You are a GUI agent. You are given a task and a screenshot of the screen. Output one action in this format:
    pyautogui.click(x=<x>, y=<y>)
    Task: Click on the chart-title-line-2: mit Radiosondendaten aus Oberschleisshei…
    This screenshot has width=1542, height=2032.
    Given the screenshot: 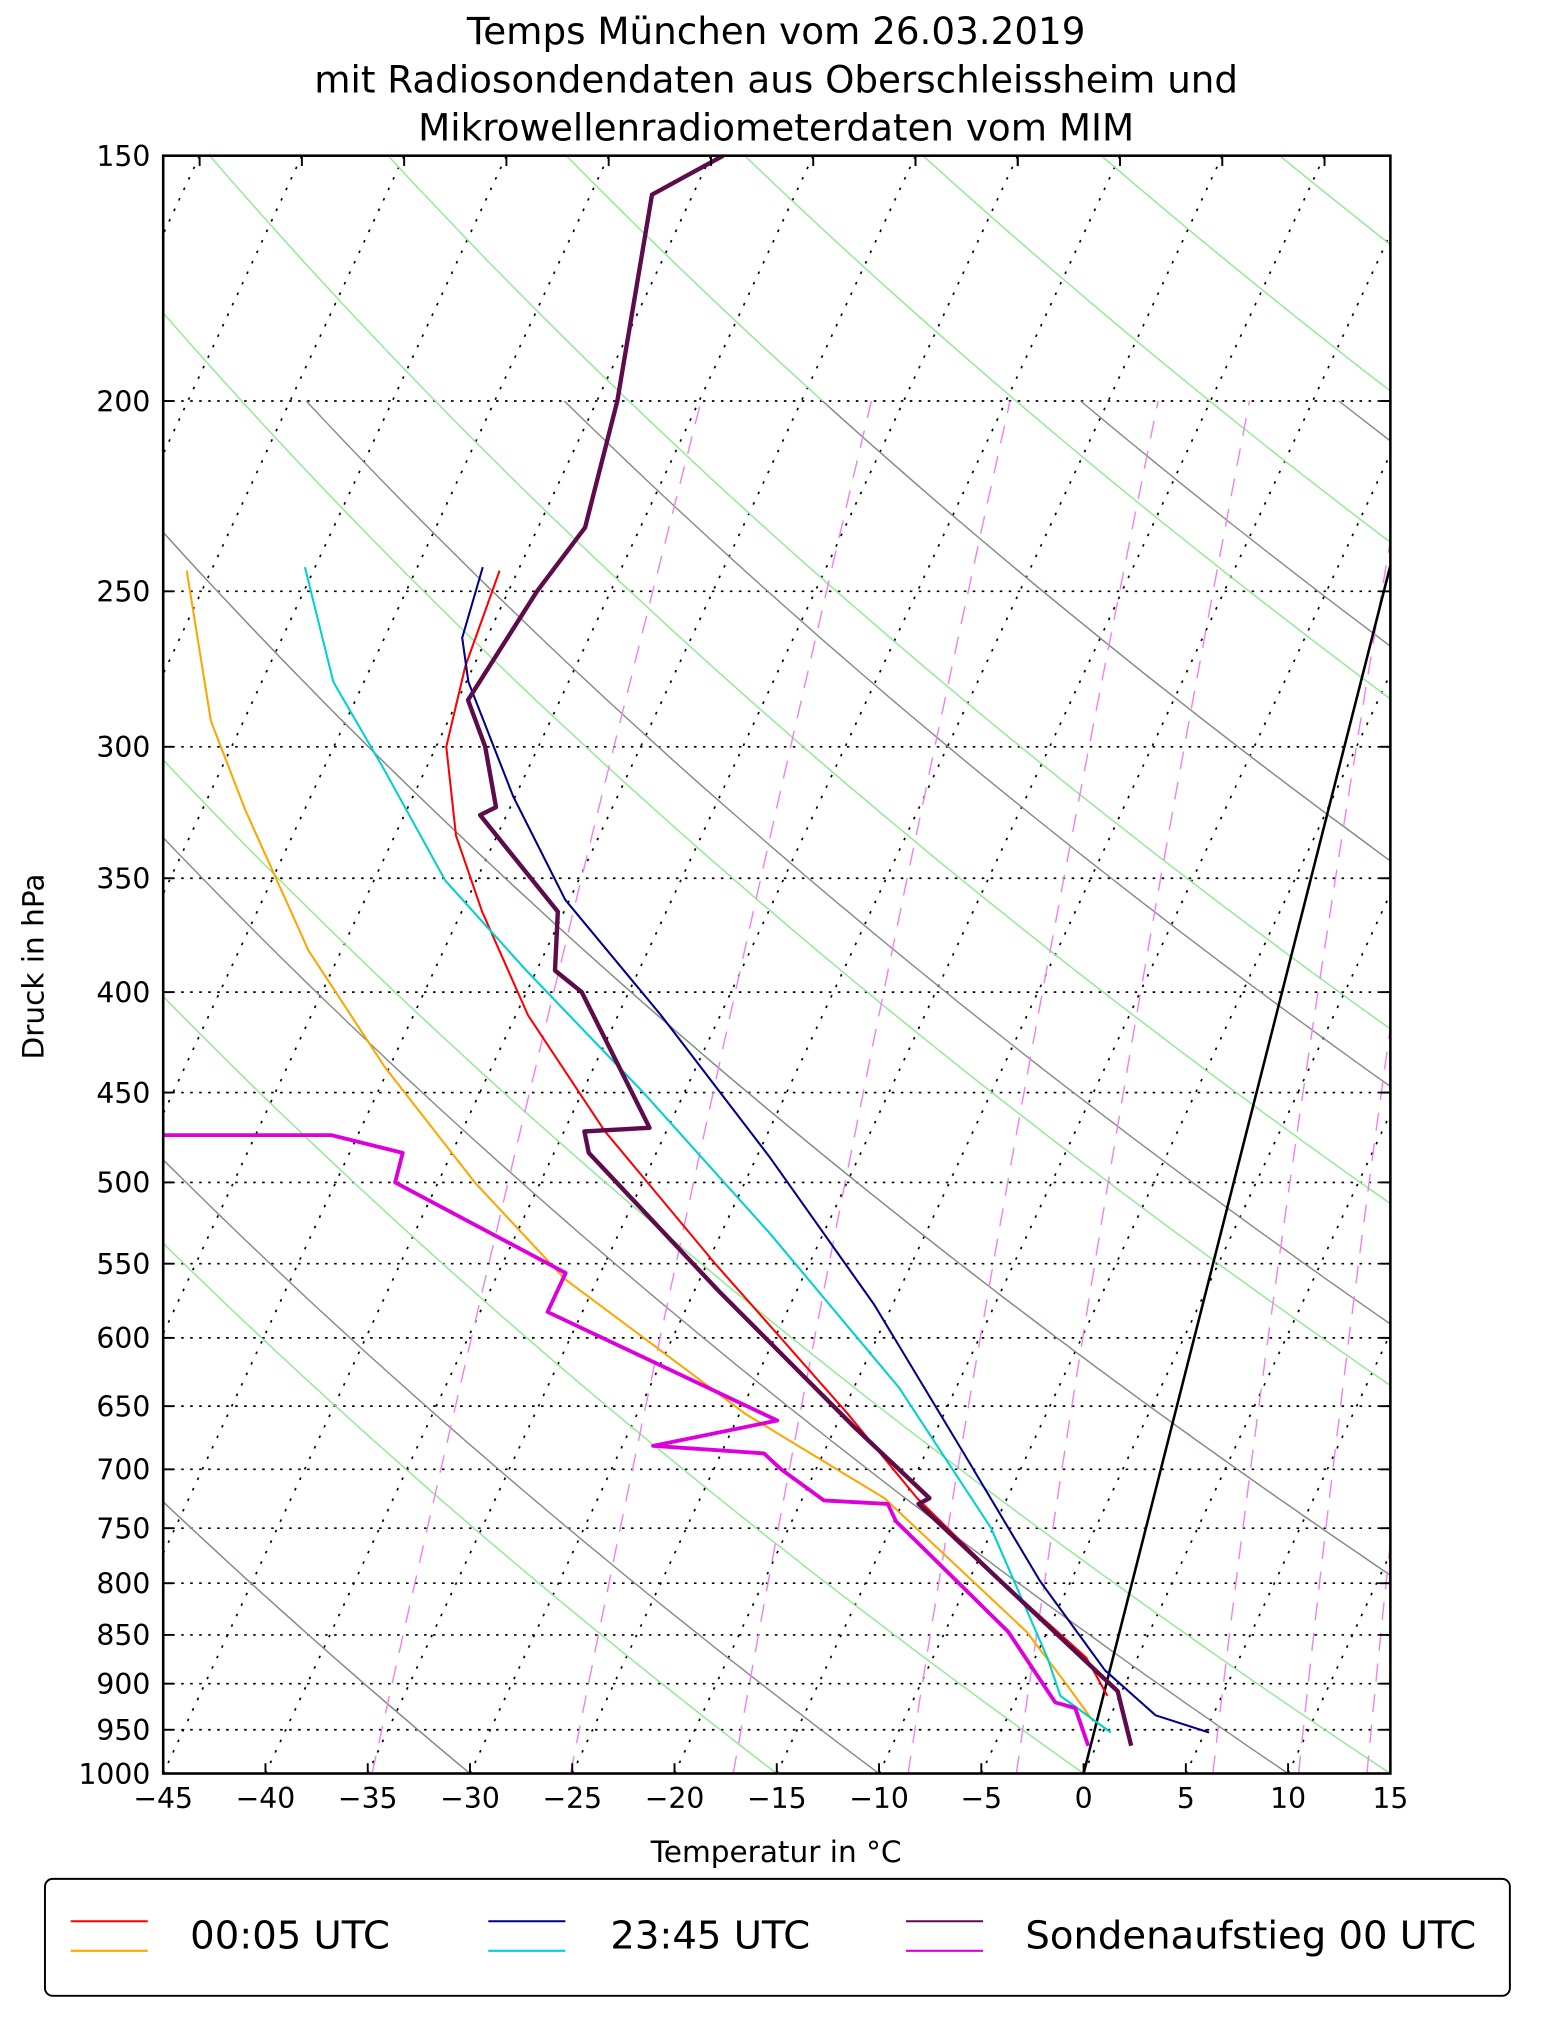 What is the action you would take?
    pyautogui.click(x=776, y=80)
    